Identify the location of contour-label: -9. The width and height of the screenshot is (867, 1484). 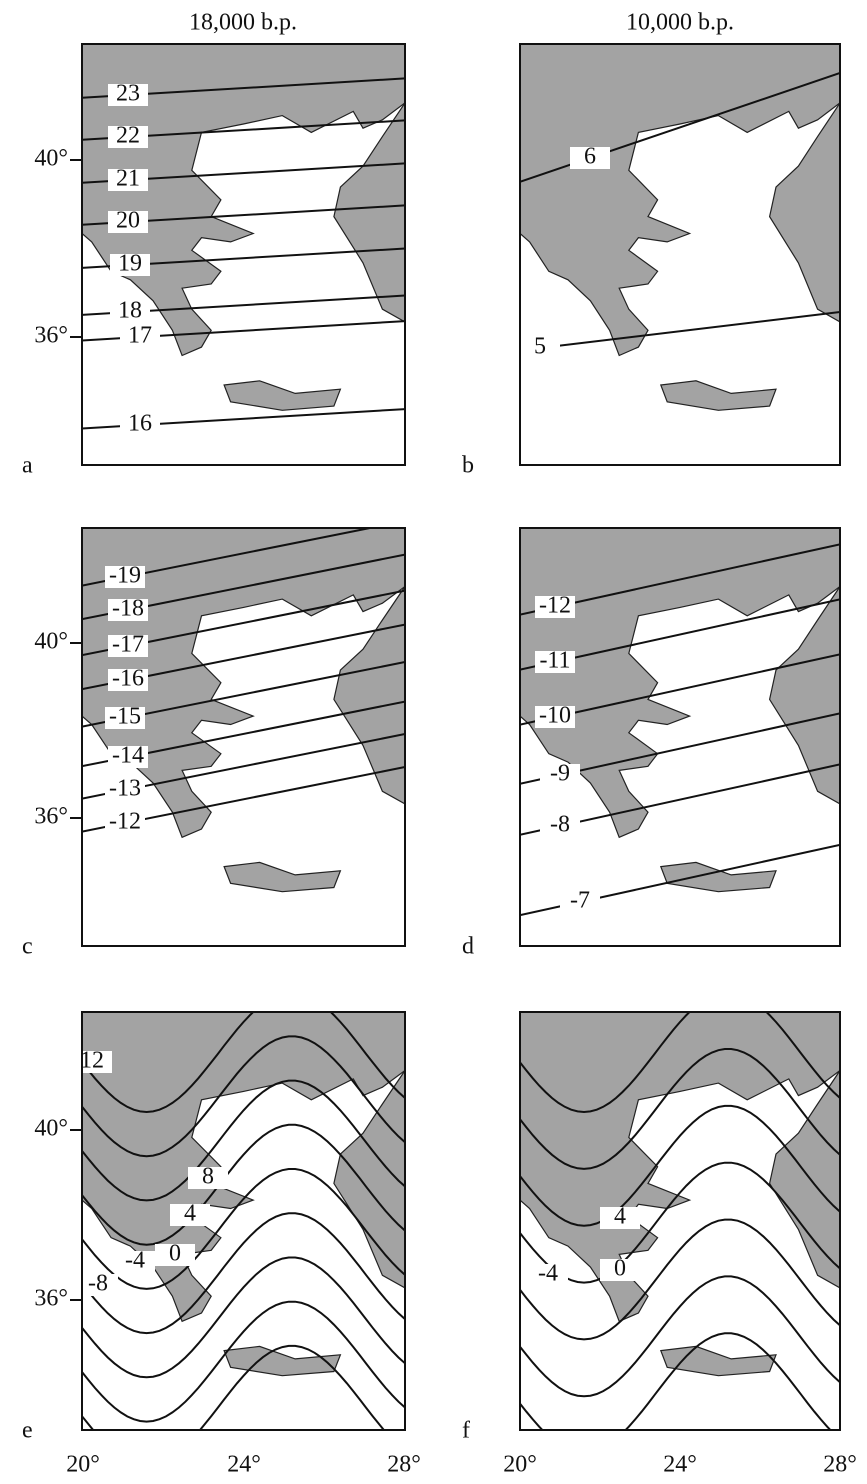
(560, 774).